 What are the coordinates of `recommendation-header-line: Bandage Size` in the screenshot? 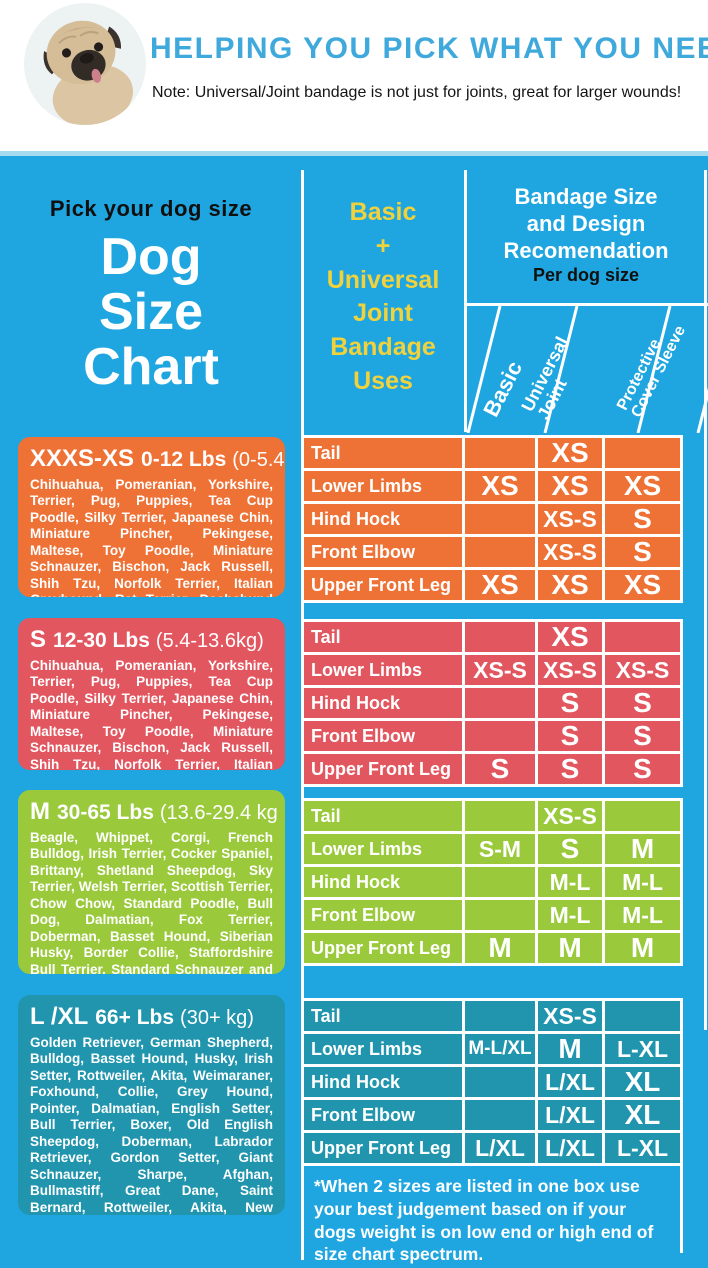 It's located at (586, 196).